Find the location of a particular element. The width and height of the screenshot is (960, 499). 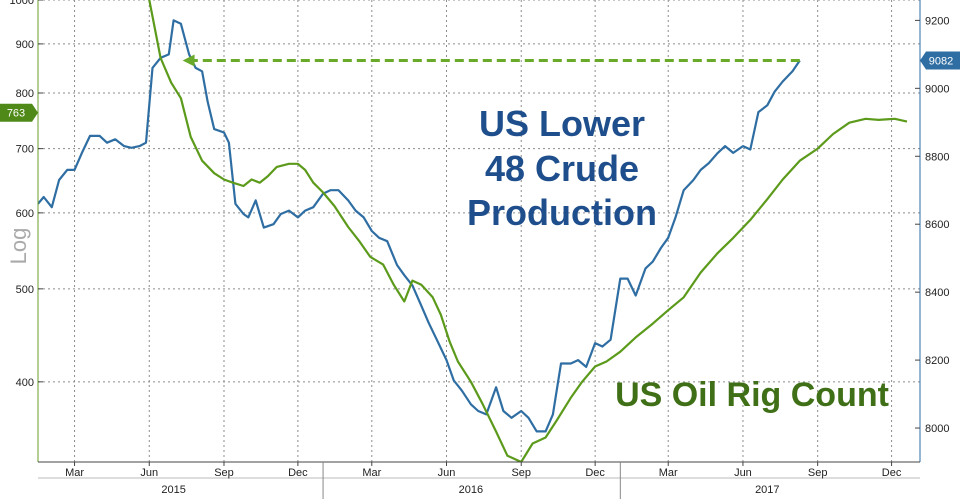

left-tick-label: 600 is located at coordinates (25, 214).